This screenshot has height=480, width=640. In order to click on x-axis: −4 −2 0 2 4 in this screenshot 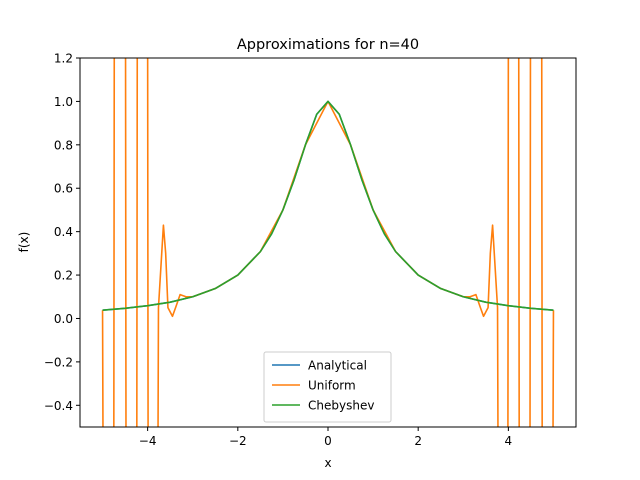, I will do `click(325, 437)`.